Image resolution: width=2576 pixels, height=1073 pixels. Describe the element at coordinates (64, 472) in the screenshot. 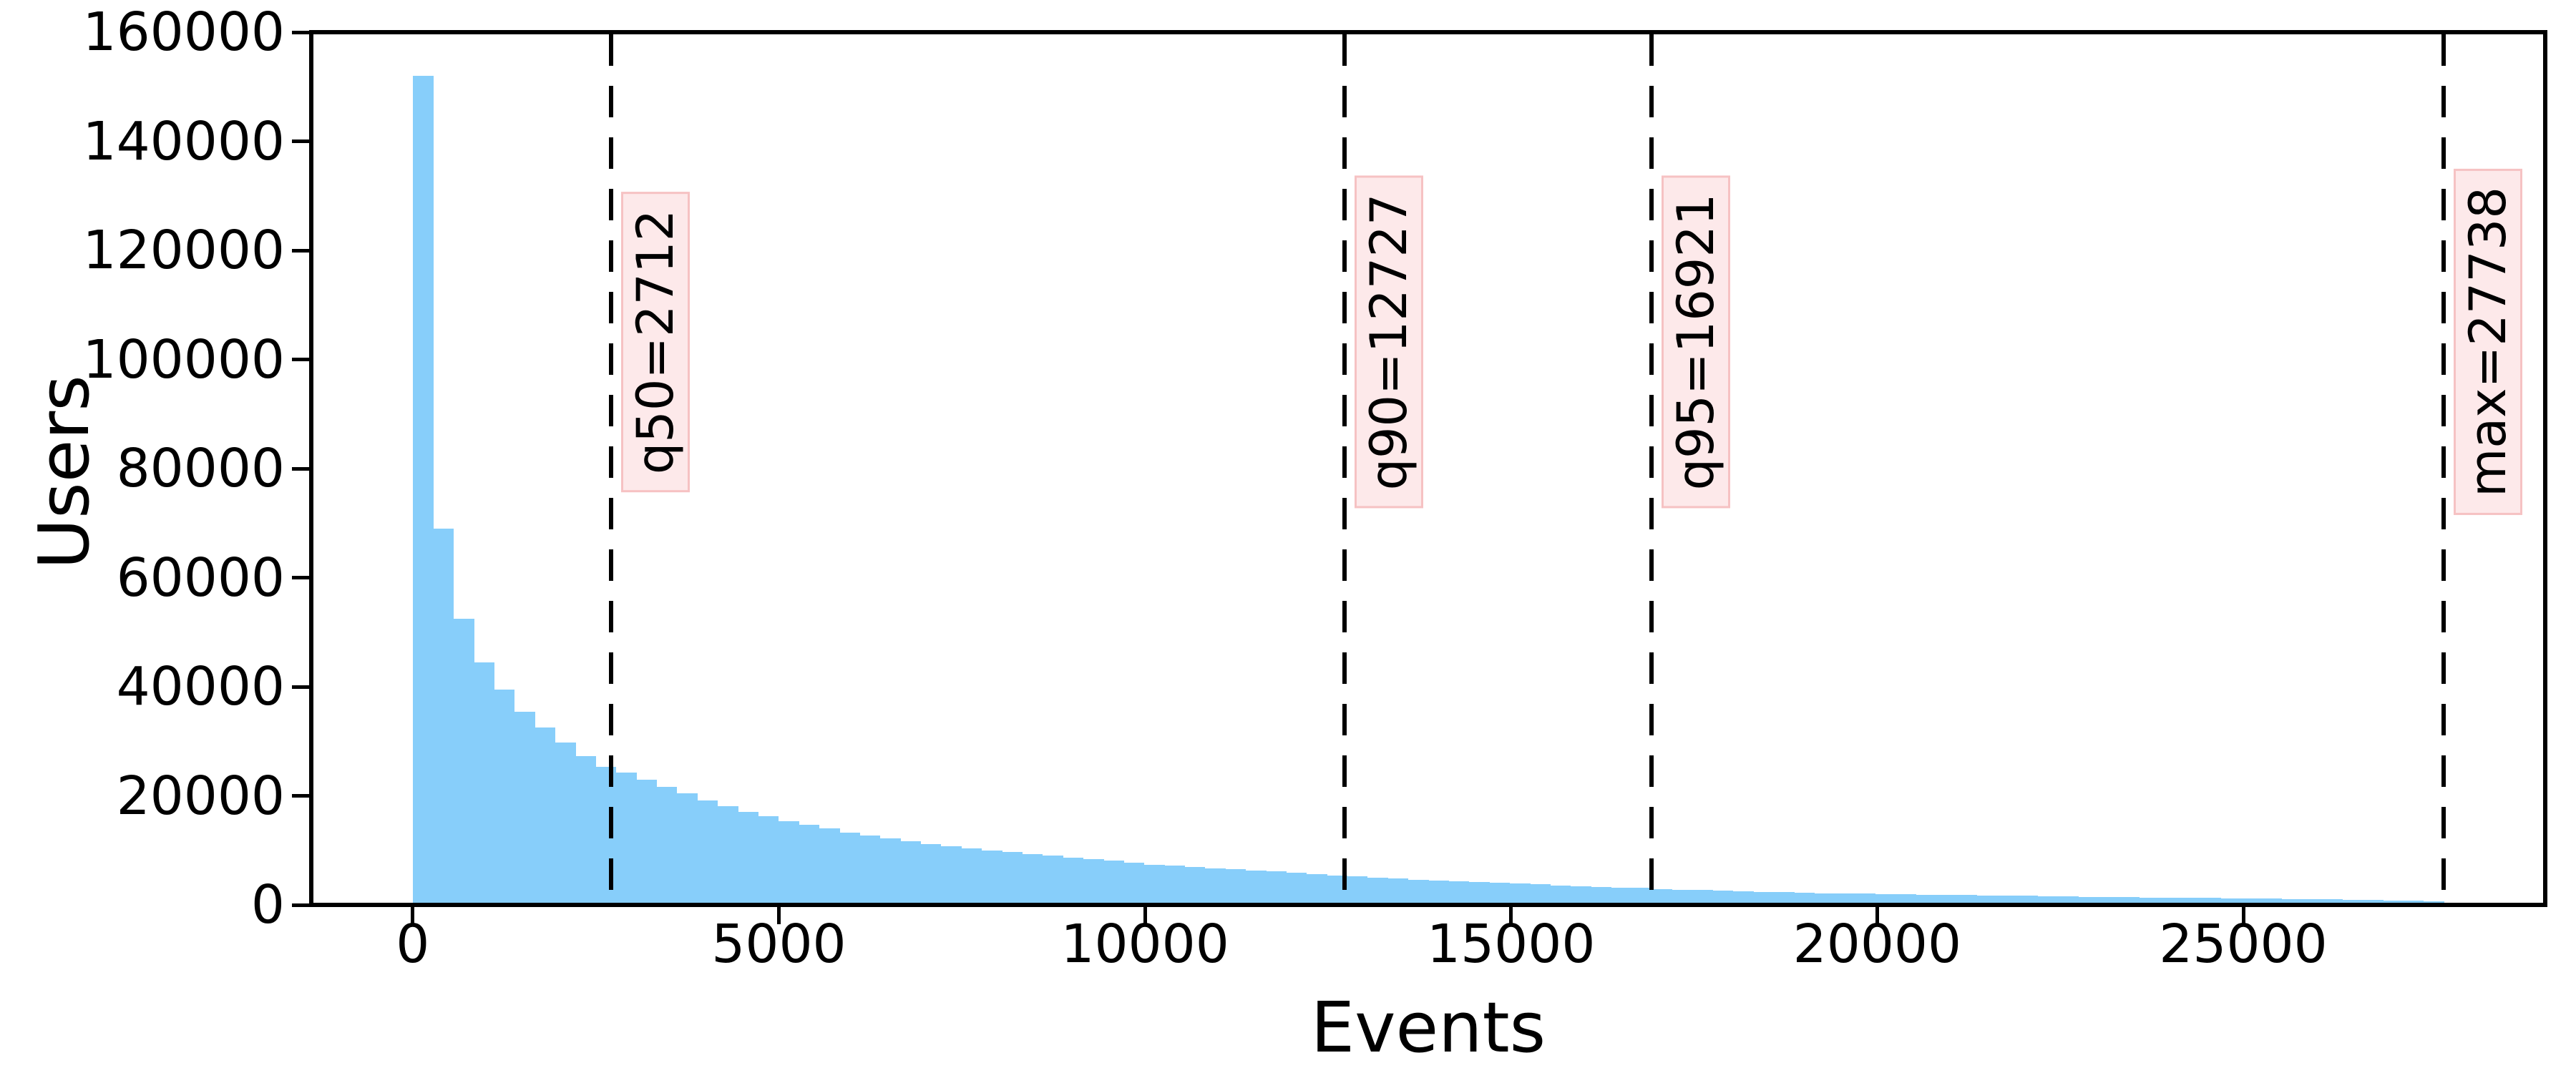

I see `y-axis-label: Users` at that location.